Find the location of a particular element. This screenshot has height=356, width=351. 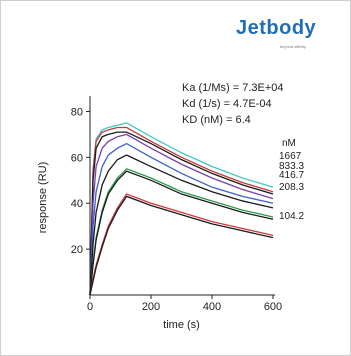

x-tick-label-200: 200 is located at coordinates (151, 307).